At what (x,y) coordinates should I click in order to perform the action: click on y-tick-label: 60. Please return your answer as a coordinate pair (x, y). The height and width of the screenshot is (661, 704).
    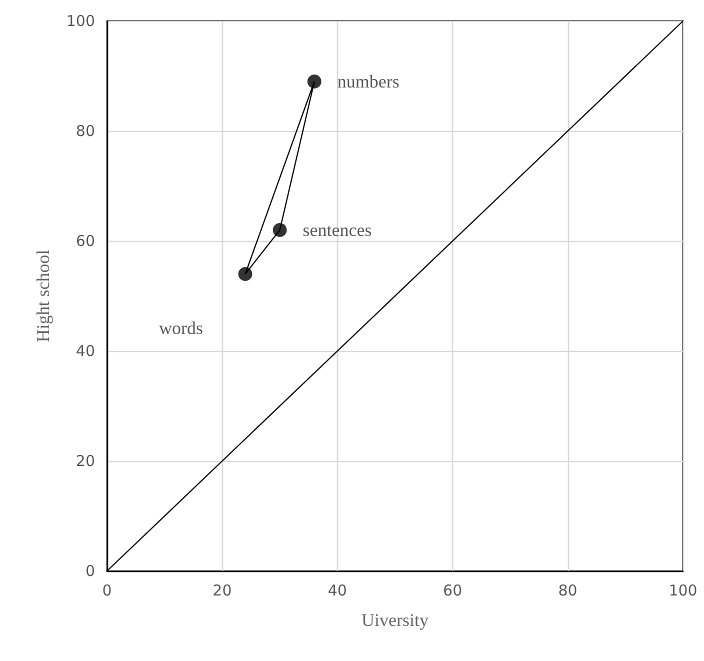
    Looking at the image, I should click on (85, 241).